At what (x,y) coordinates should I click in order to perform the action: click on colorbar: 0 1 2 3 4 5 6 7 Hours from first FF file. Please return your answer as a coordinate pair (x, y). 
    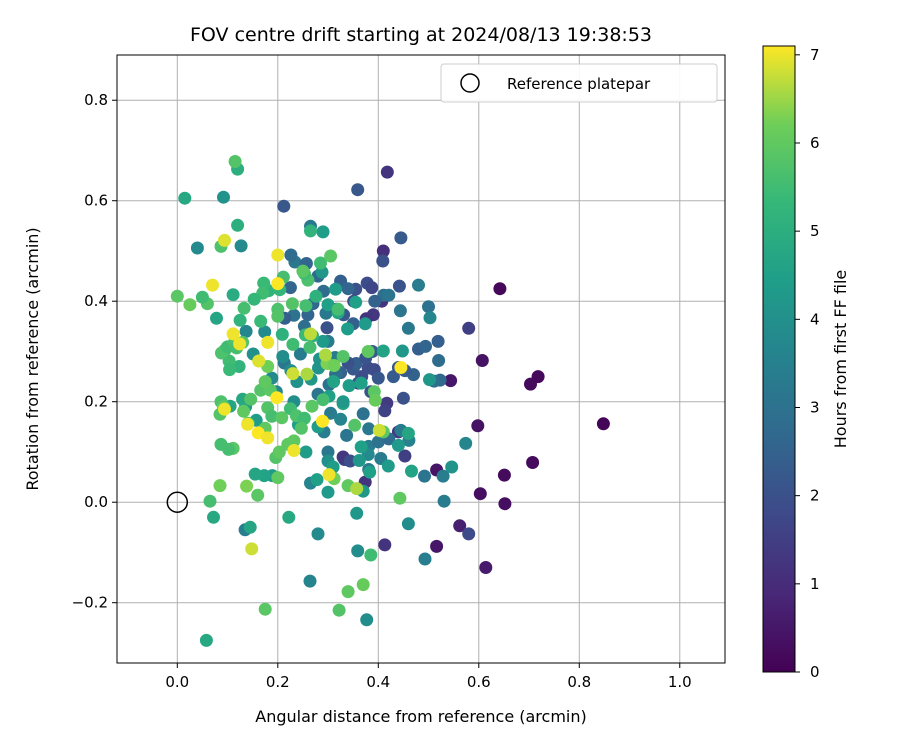
    Looking at the image, I should click on (806, 363).